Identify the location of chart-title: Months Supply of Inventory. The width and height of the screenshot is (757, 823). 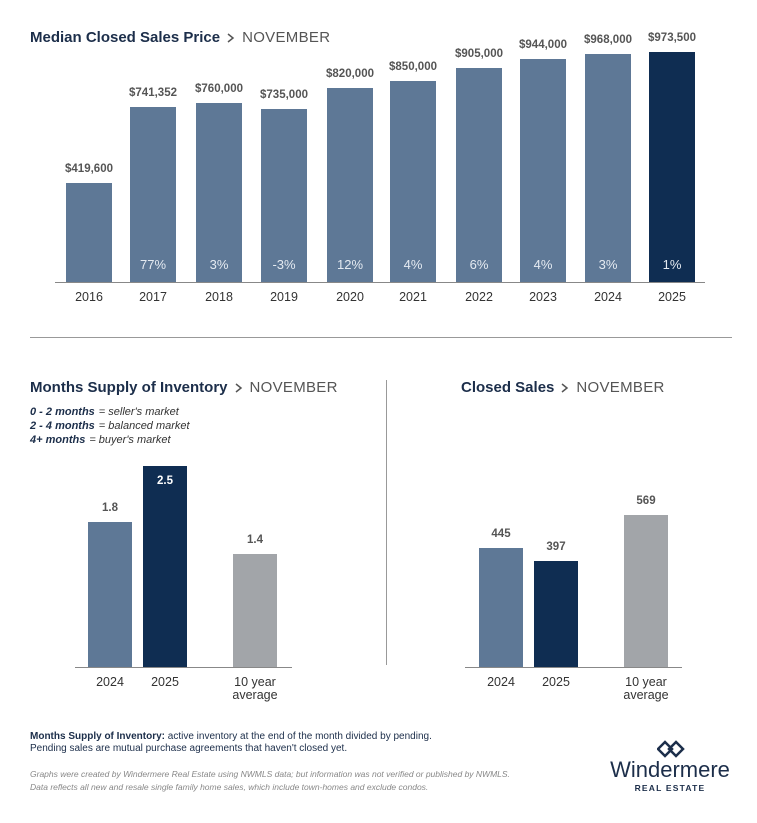
(129, 387).